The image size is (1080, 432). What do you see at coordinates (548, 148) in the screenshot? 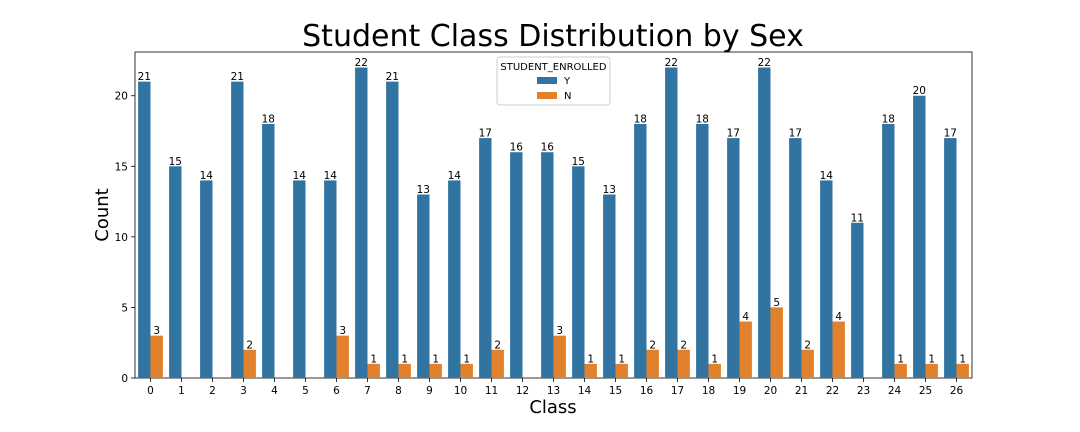
I see `data-label-y-13: 16` at bounding box center [548, 148].